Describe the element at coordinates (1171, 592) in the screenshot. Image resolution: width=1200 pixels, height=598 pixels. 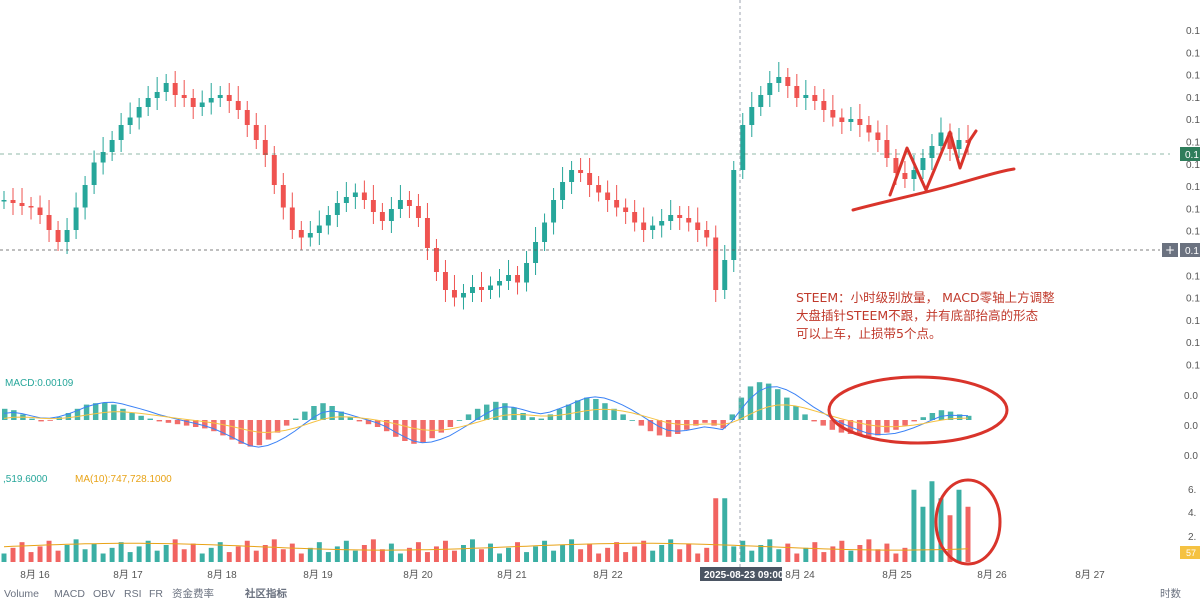
I see `bottom-right-text: 时数` at that location.